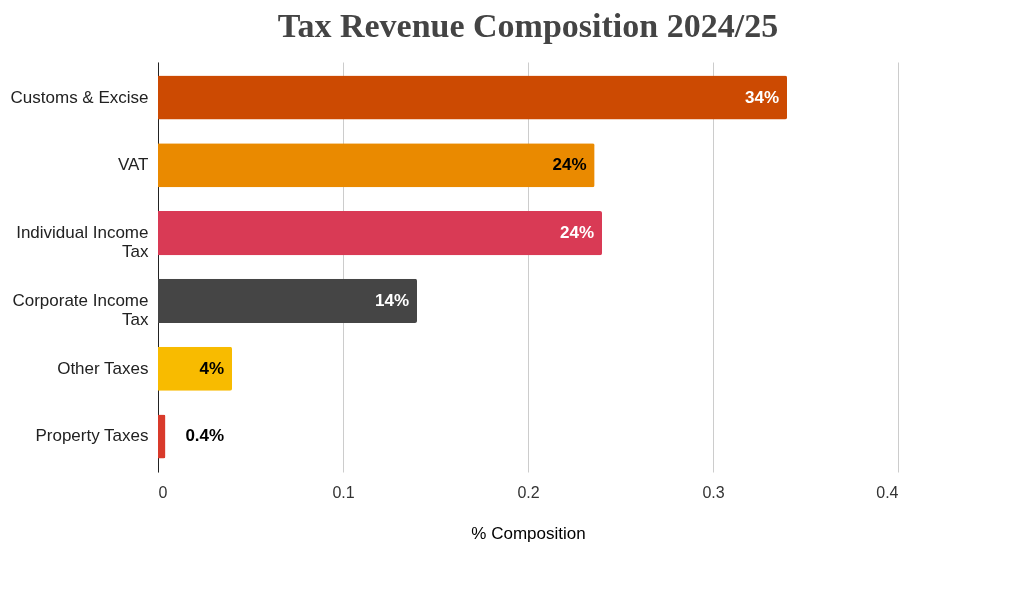  What do you see at coordinates (528, 533) in the screenshot?
I see `x-axis-title: % Composition` at bounding box center [528, 533].